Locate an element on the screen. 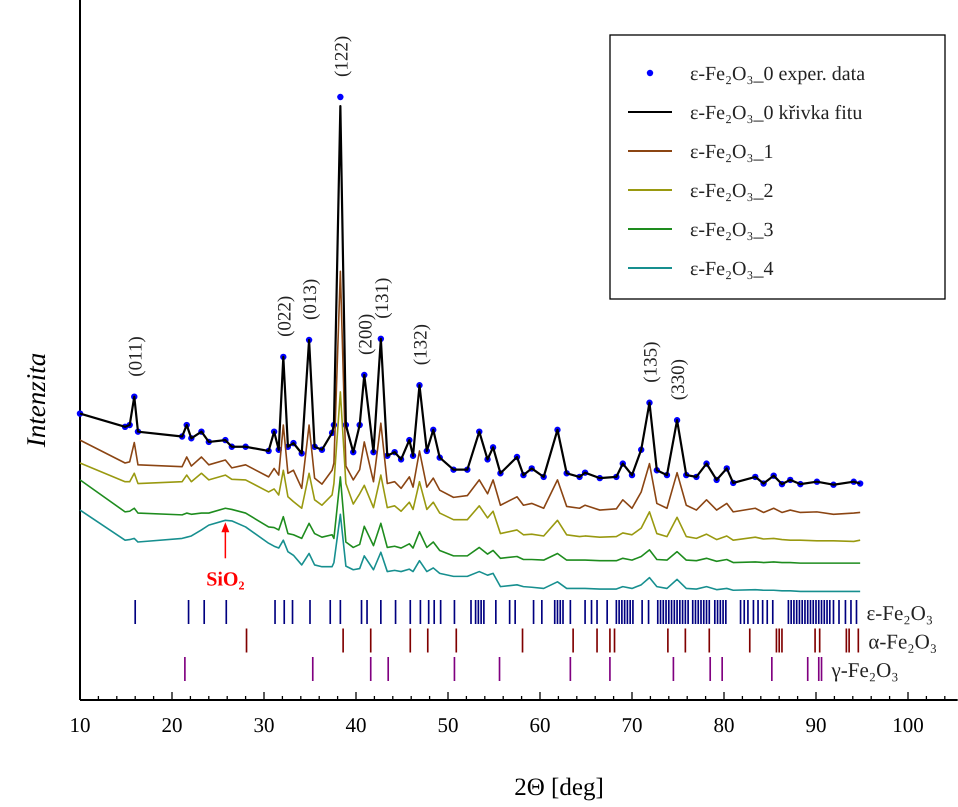 This screenshot has width=958, height=807. legend-label: ε-Fe₂O₃_2 is located at coordinates (732, 191).